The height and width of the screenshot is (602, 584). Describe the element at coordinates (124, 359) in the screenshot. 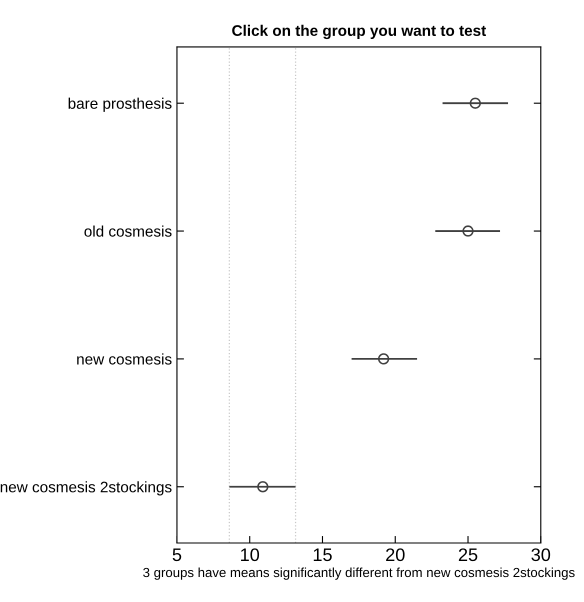

I see `y-tick-label: new cosmesis` at that location.